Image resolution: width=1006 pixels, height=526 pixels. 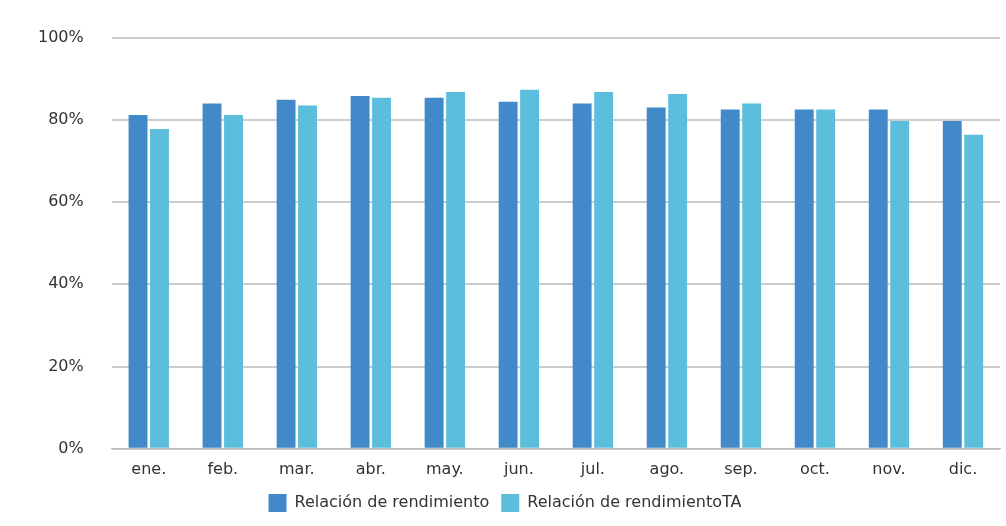 What do you see at coordinates (392, 502) in the screenshot?
I see `legend-label: Relación de rendimiento` at bounding box center [392, 502].